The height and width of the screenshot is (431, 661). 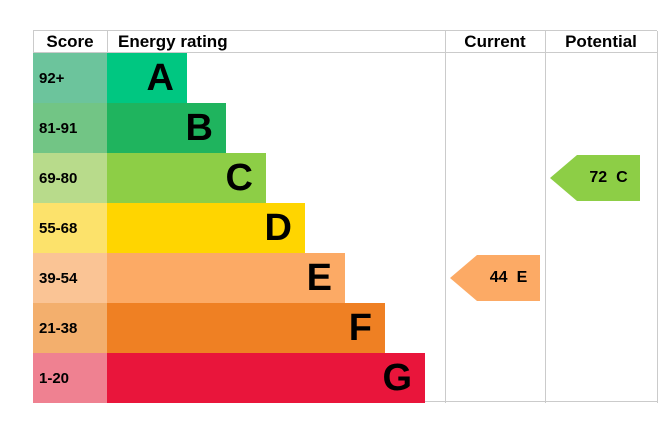 What do you see at coordinates (360, 328) in the screenshot?
I see `band-letter: F` at bounding box center [360, 328].